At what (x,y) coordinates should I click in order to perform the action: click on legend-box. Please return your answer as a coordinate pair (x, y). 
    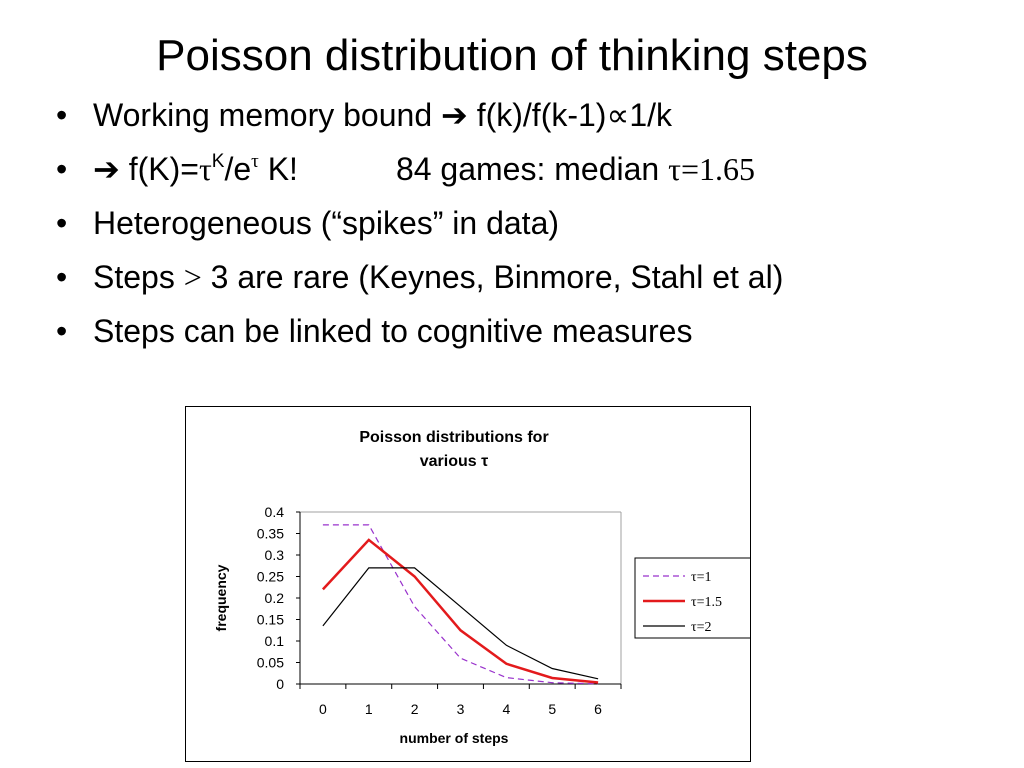
    Looking at the image, I should click on (692, 598).